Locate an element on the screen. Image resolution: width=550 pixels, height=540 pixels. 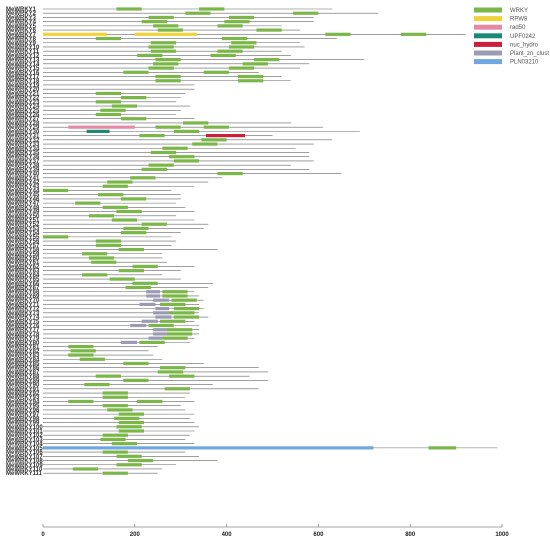
gene-label: MeWRKY102 is located at coordinates (24, 436).